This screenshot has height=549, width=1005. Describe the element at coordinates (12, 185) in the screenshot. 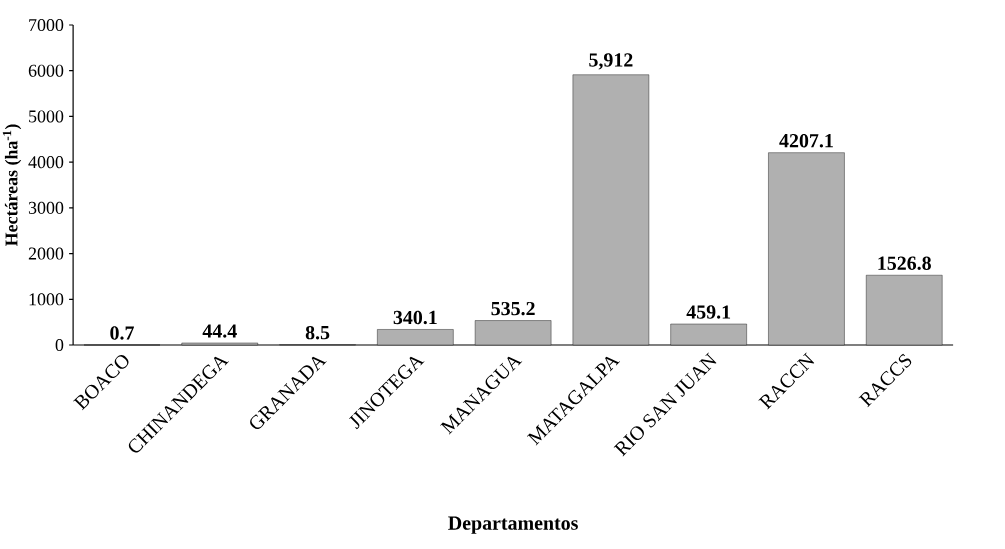

I see `y-axis-title: Hectáreas (ha$^{-1}$)` at that location.